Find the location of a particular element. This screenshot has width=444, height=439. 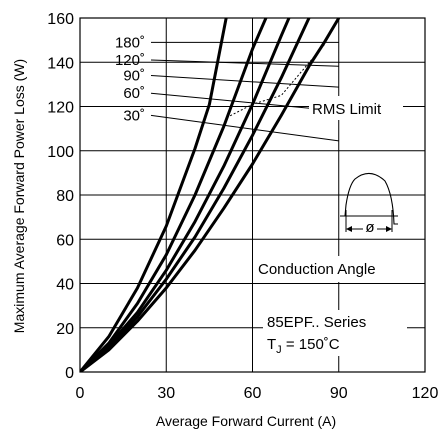

rms-limit-line is located at coordinates (275, 81).